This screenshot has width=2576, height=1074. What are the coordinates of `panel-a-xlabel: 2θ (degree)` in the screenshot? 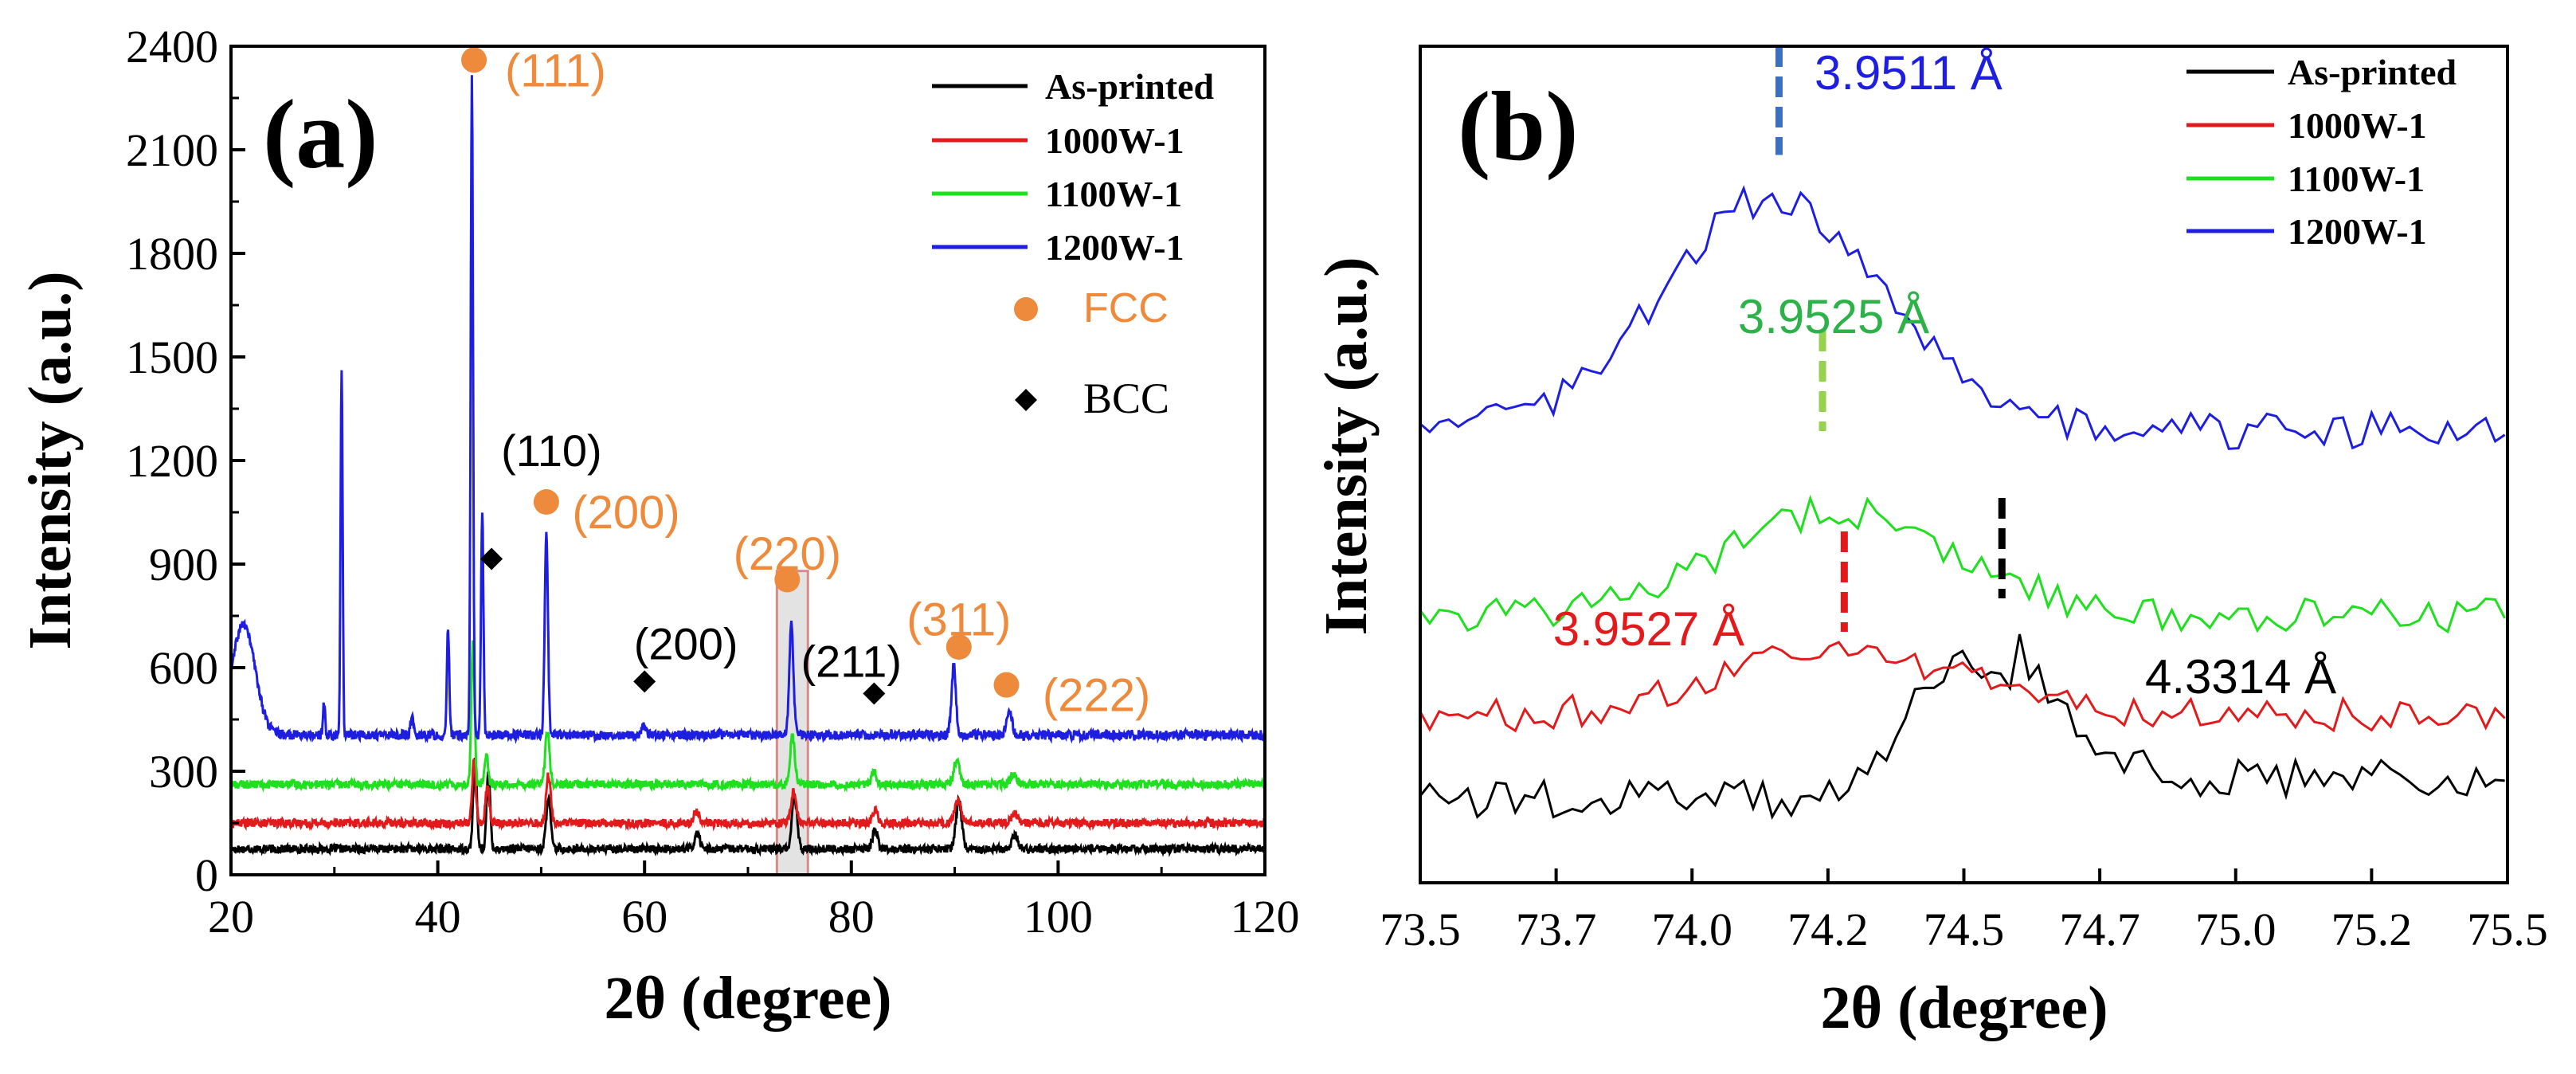 It's located at (747, 998).